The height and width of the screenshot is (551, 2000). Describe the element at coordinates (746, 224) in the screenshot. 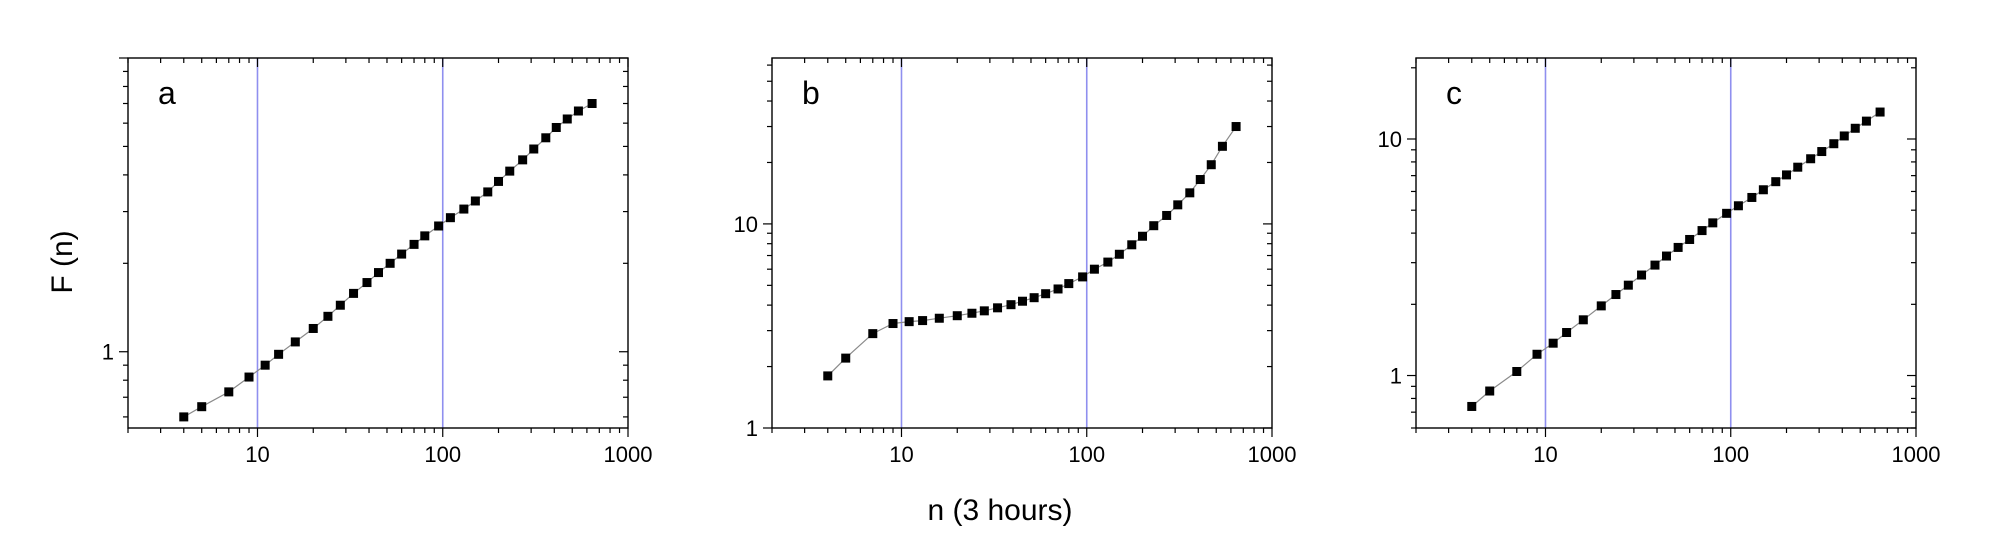

I see `y-tick-label-b-10: 10` at that location.